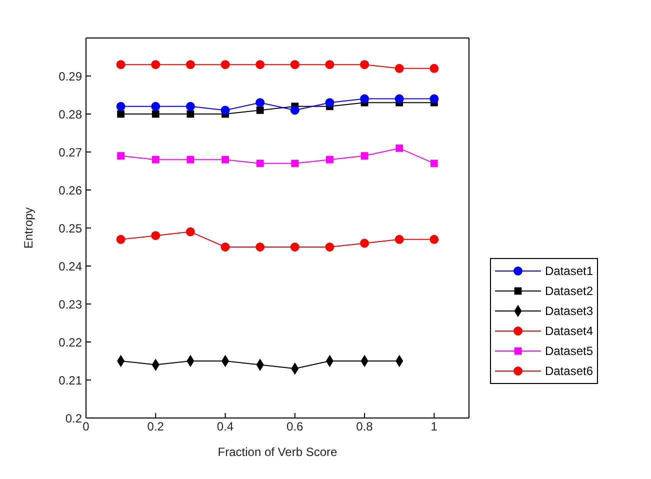 The height and width of the screenshot is (479, 651). What do you see at coordinates (568, 291) in the screenshot?
I see `legend-label: Dataset2` at bounding box center [568, 291].